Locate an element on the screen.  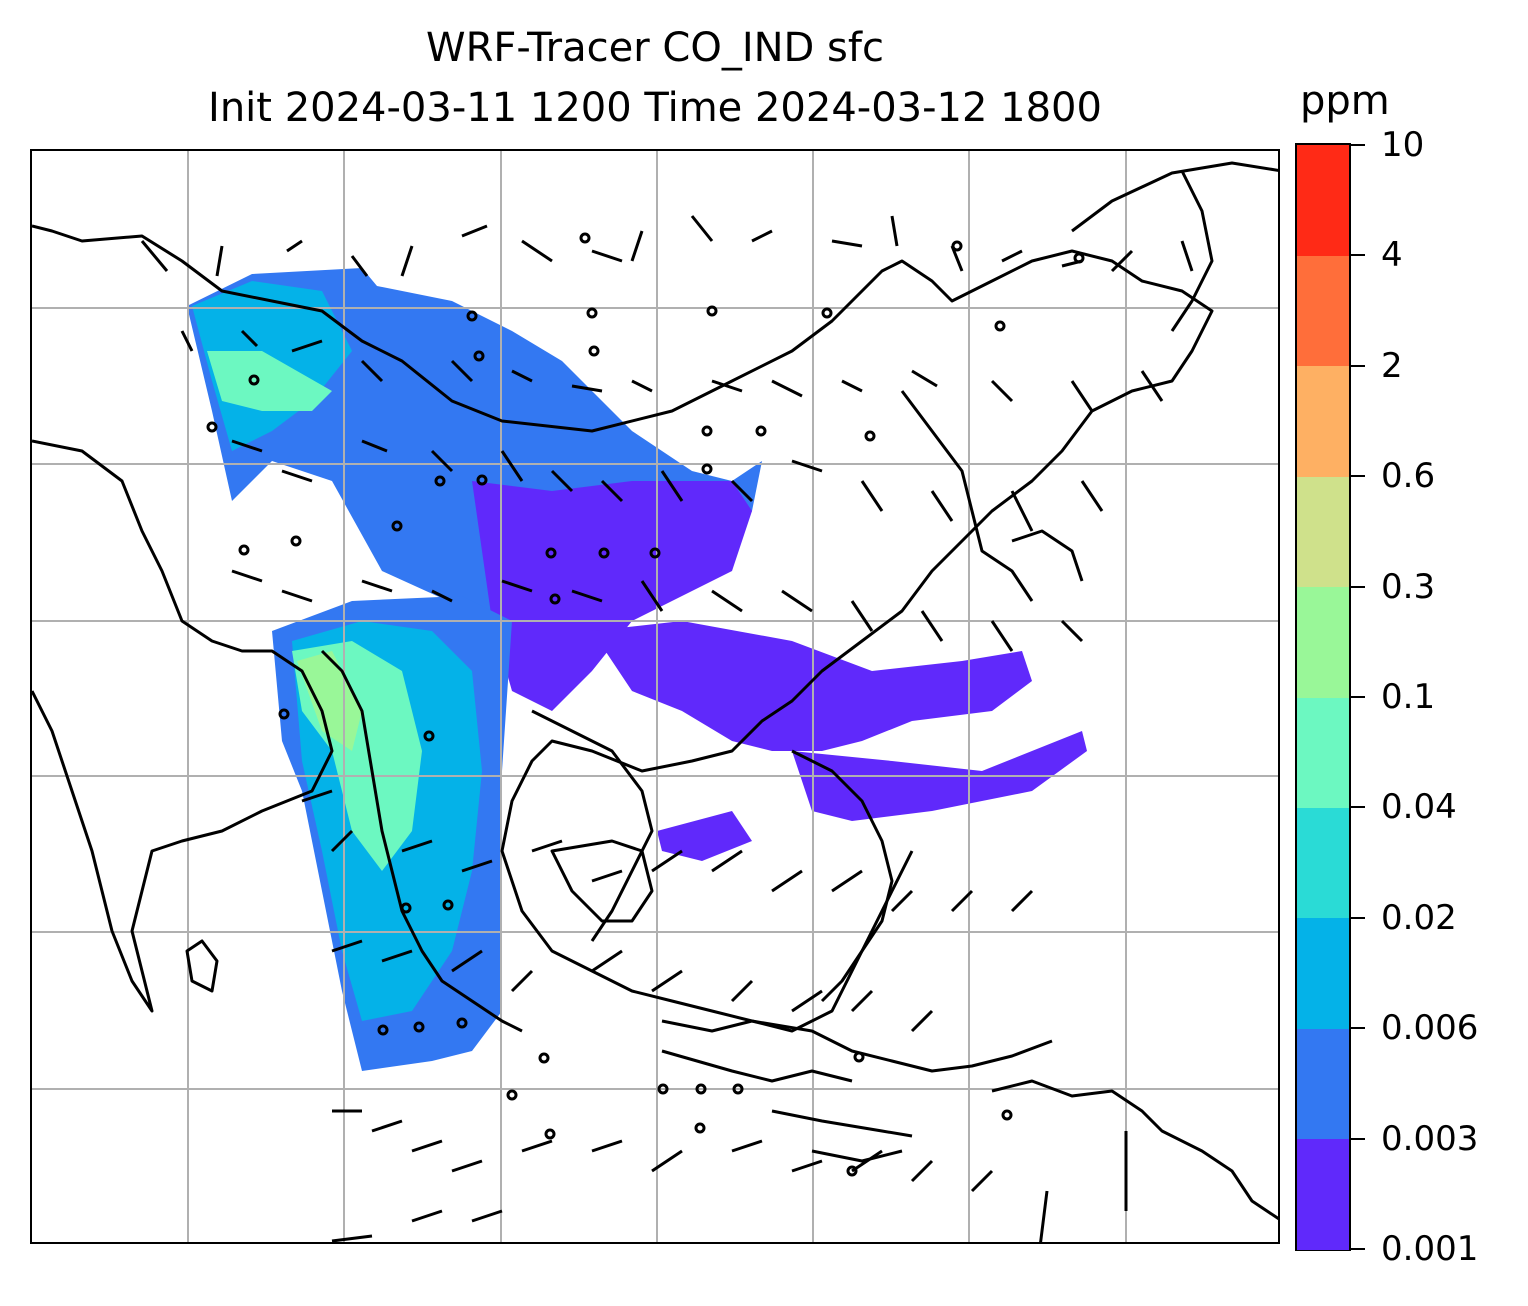
colorbar is located at coordinates (1323, 697).